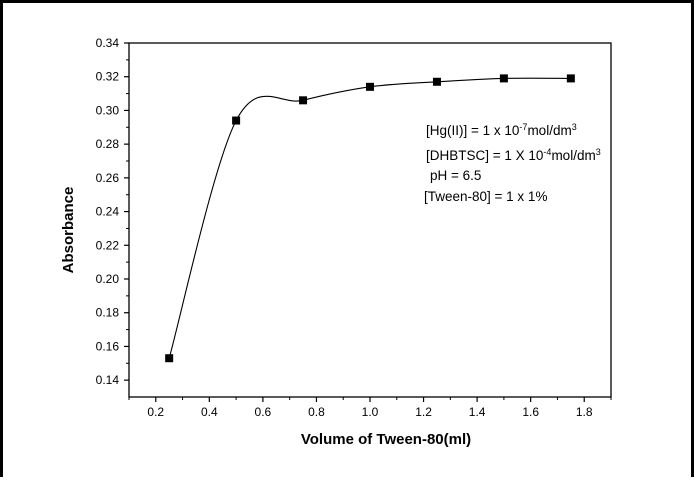  Describe the element at coordinates (108, 110) in the screenshot. I see `y-tick-label: 0.30` at that location.